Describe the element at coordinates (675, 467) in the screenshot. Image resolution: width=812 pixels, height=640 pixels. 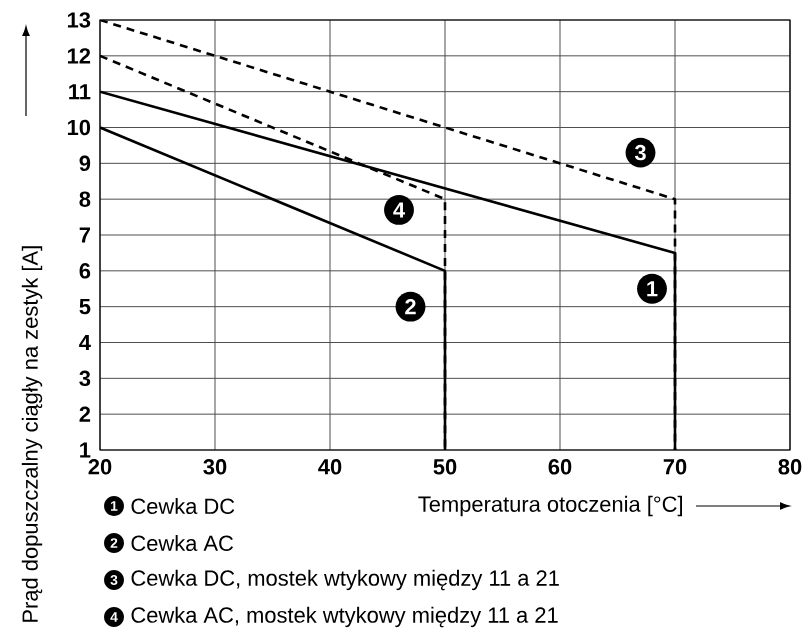
I see `x-tick-label: 70` at that location.